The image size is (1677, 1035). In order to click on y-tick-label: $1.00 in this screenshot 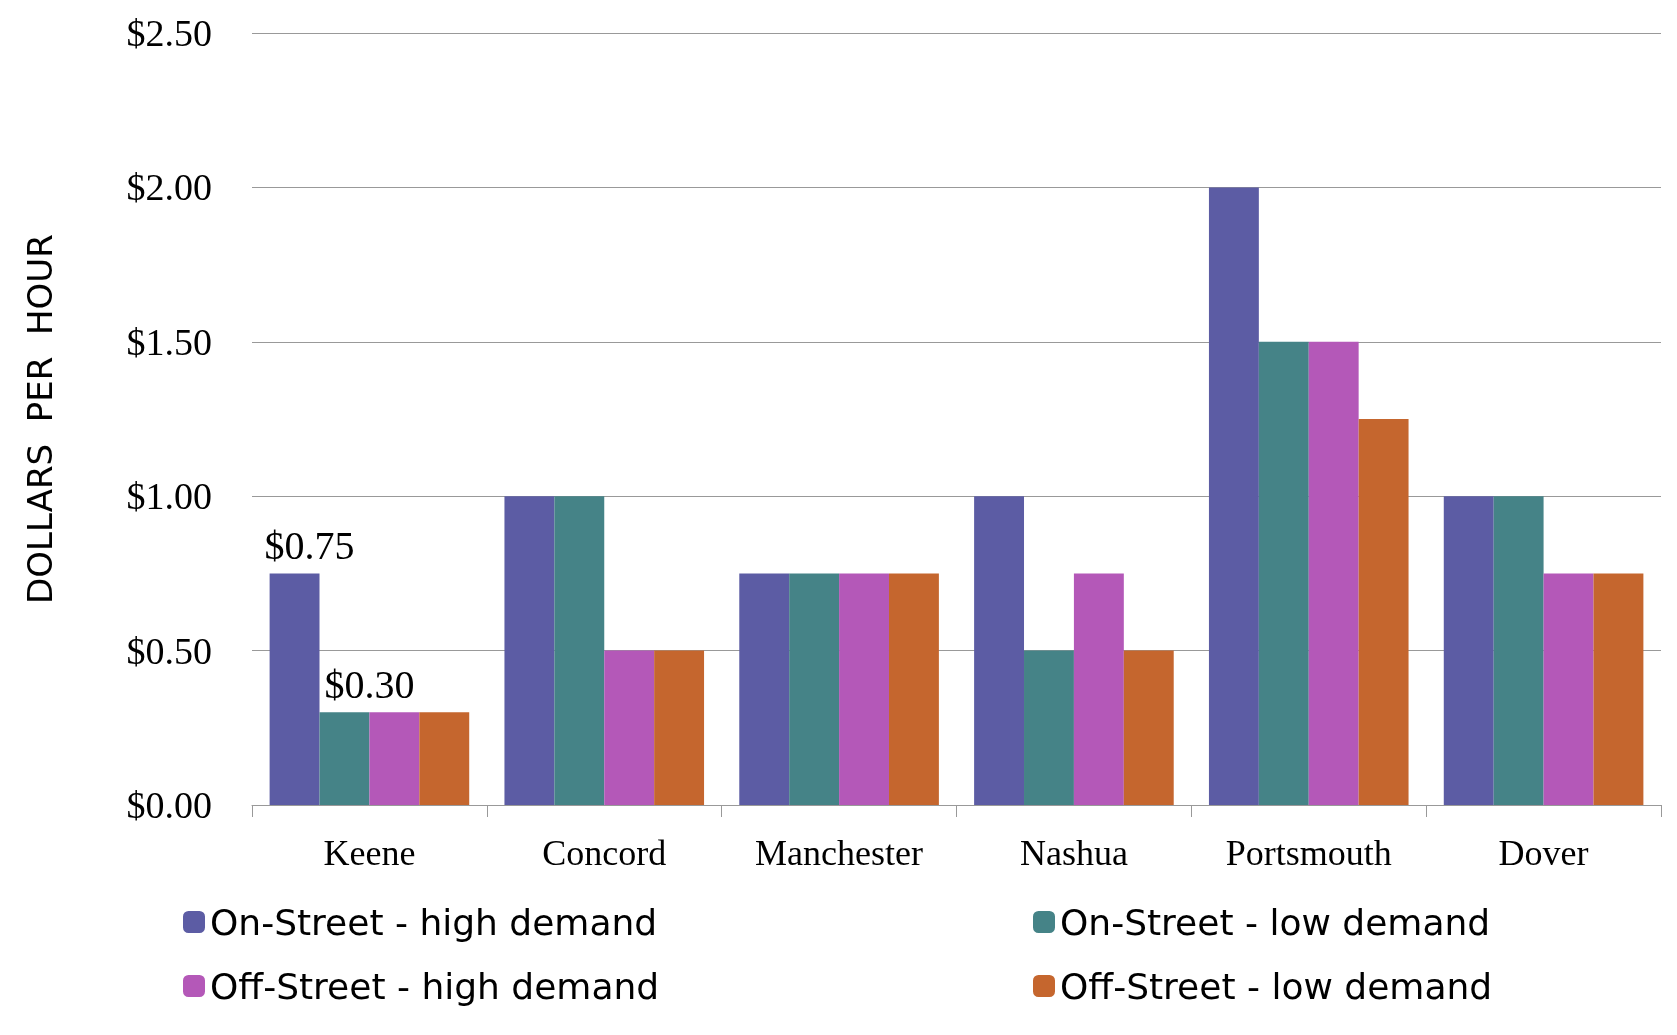, I will do `click(169, 496)`.